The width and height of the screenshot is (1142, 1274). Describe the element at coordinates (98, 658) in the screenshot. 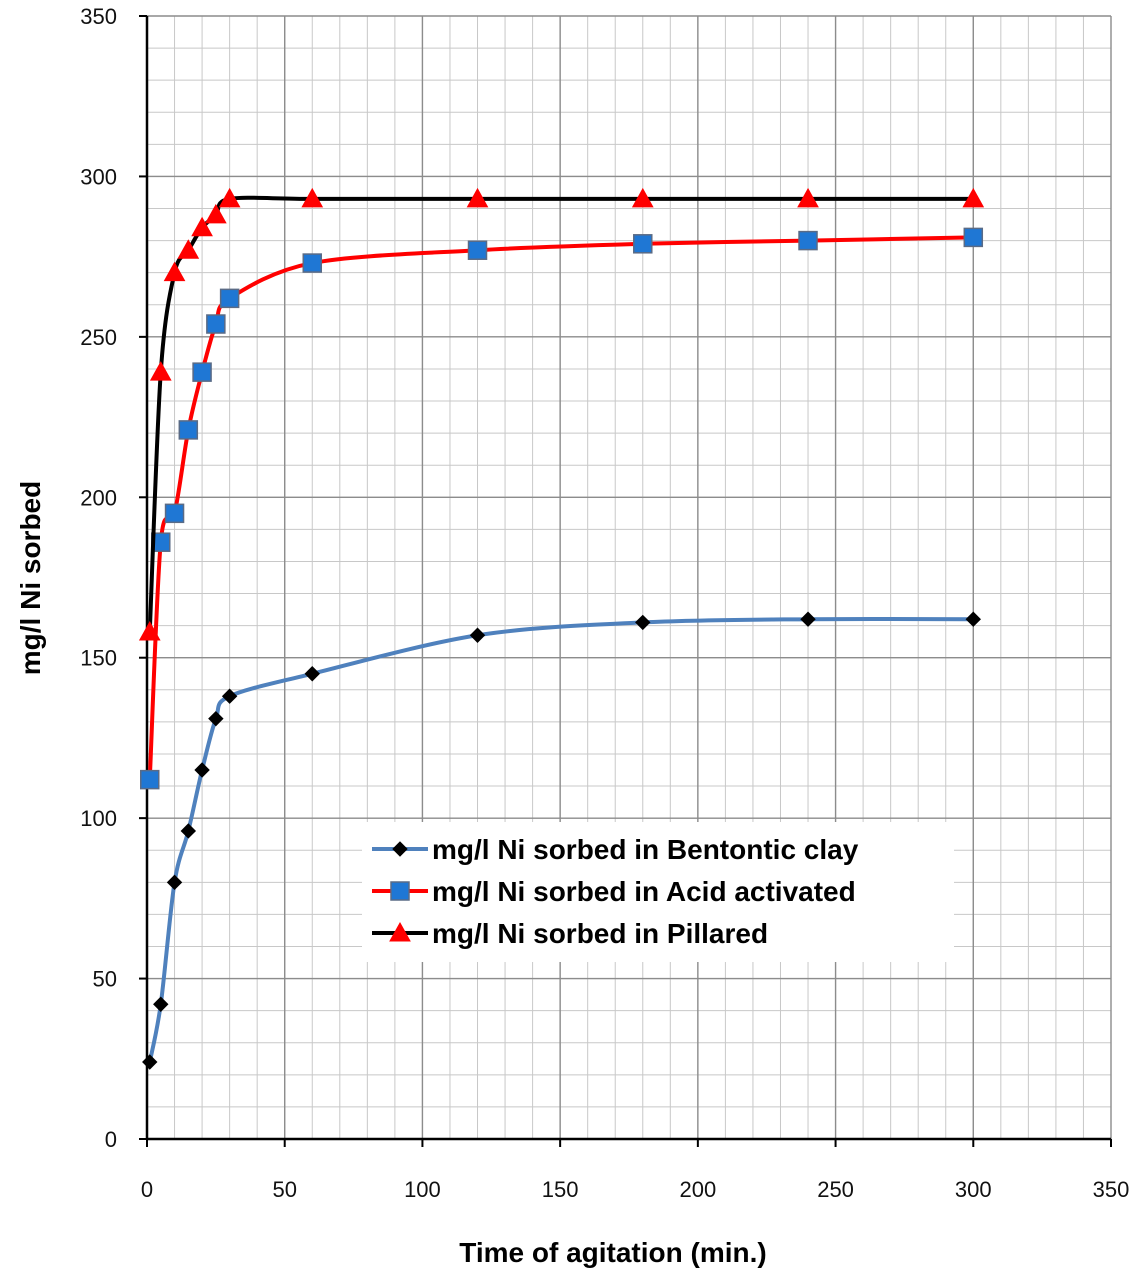

I see `y-tick-label: 150` at that location.